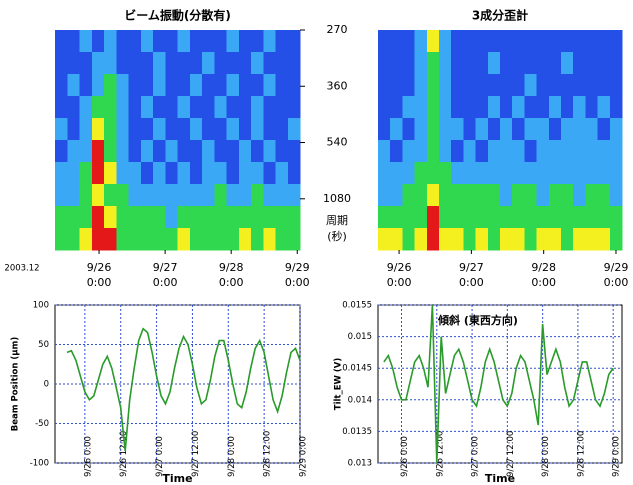 The height and width of the screenshot is (485, 633). What do you see at coordinates (471, 267) in the screenshot?
I see `x-tick-label: 9/27` at bounding box center [471, 267].